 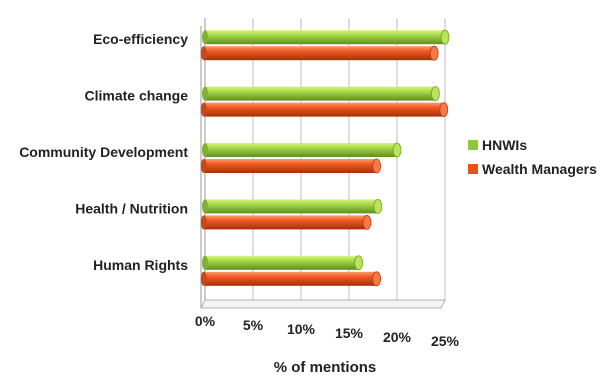 I want to click on bar-wealth-managers-eco-efficiency, so click(x=319, y=53).